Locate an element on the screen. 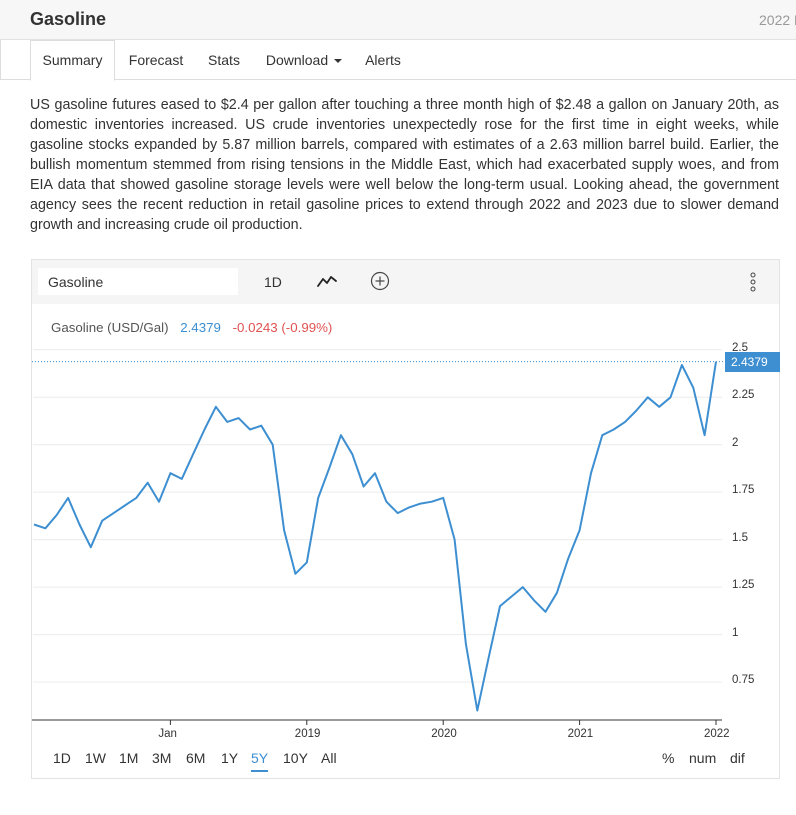 Image resolution: width=796 pixels, height=815 pixels. range-10y: 10Y is located at coordinates (295, 758).